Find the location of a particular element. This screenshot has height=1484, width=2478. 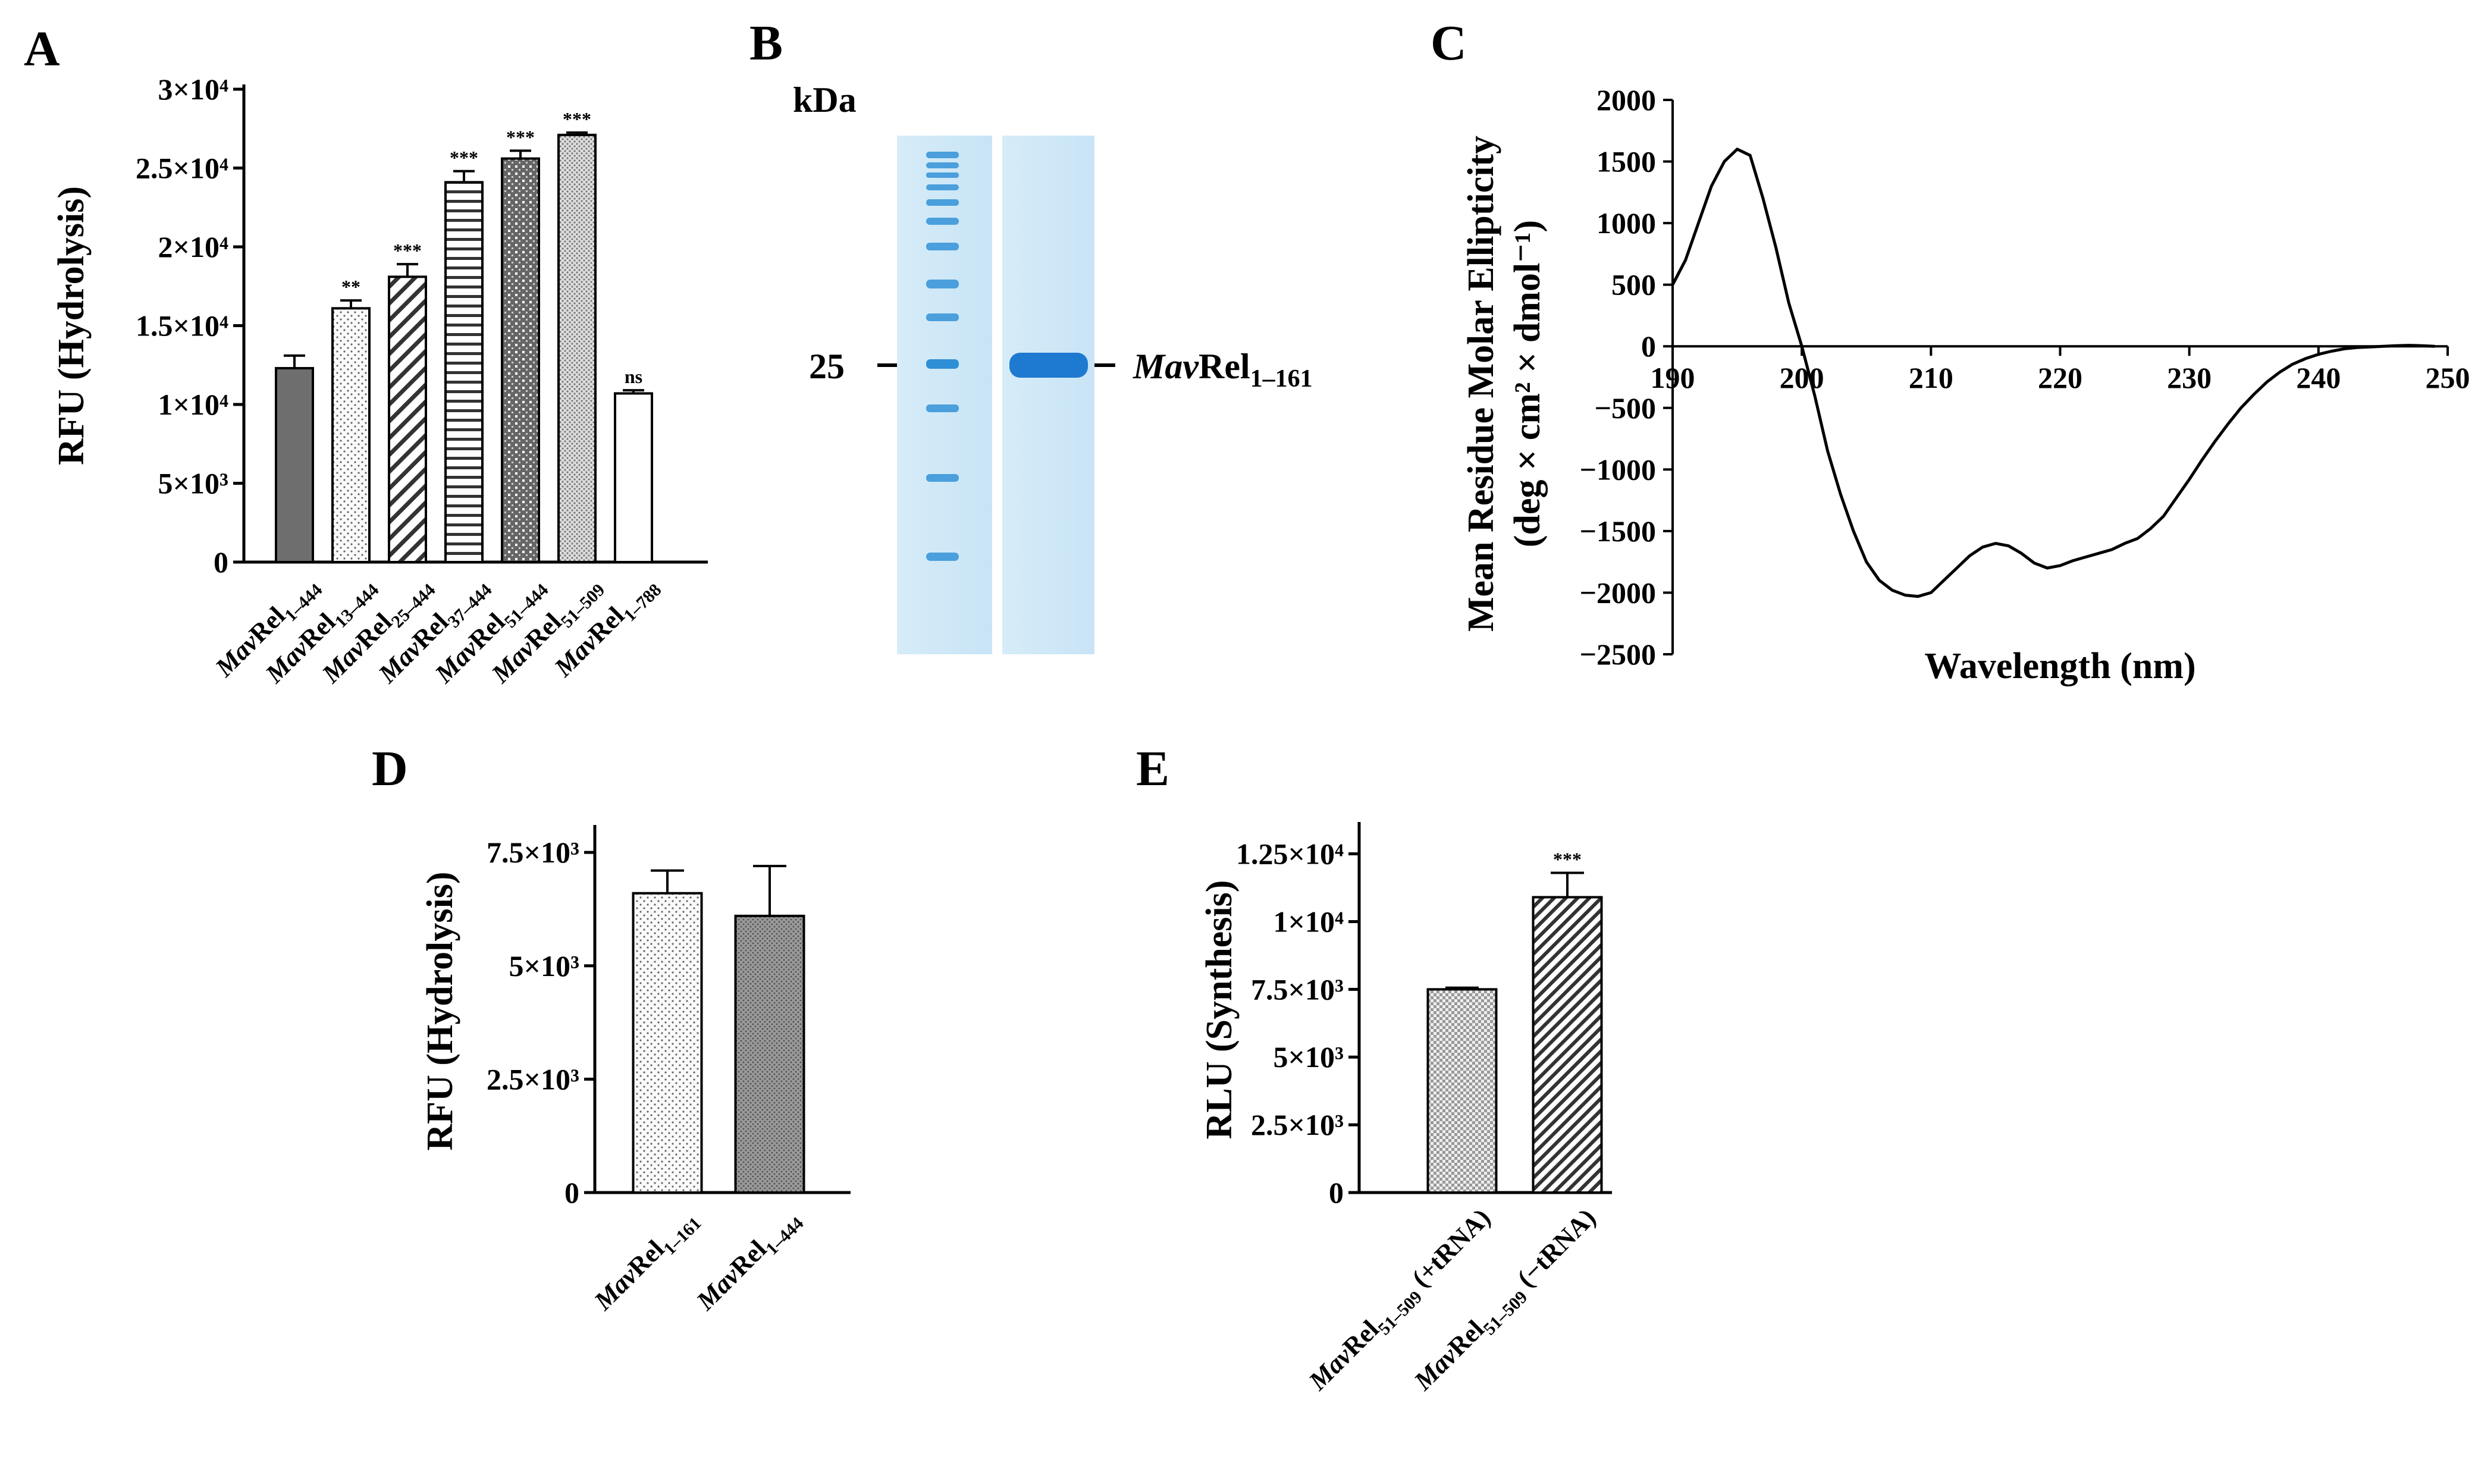

y-tick-label: 3×10⁴ is located at coordinates (193, 89).